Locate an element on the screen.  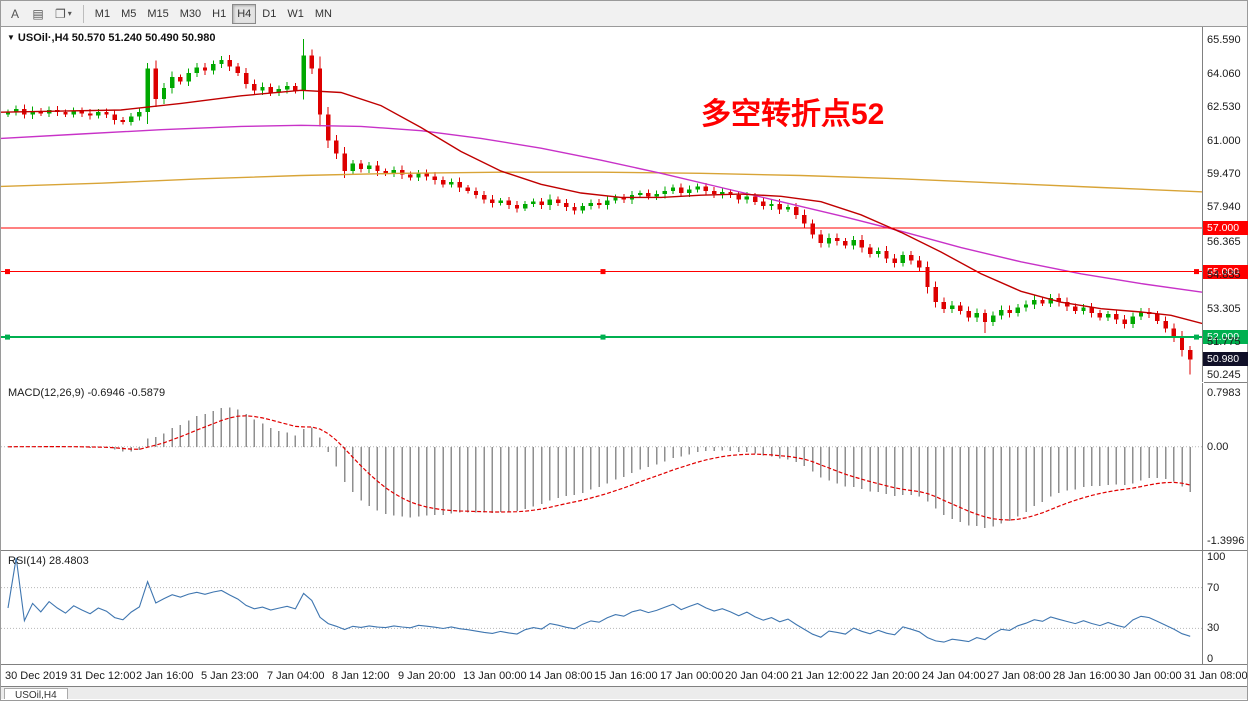
price-axis-label: 59.470 is located at coordinates (1224, 174).